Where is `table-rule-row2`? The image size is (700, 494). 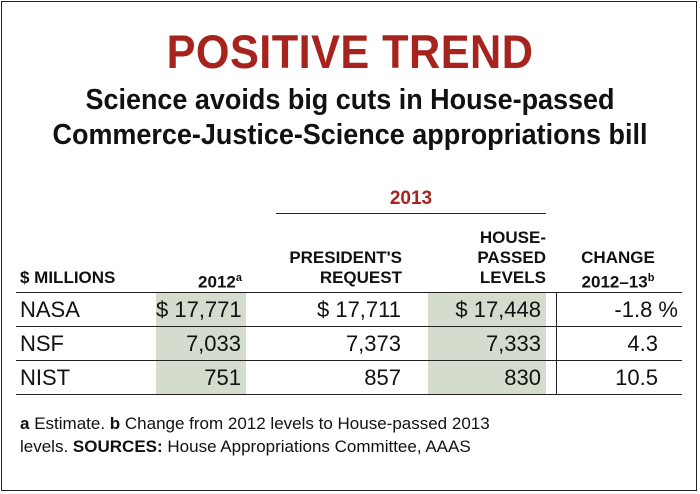 table-rule-row2 is located at coordinates (349, 360).